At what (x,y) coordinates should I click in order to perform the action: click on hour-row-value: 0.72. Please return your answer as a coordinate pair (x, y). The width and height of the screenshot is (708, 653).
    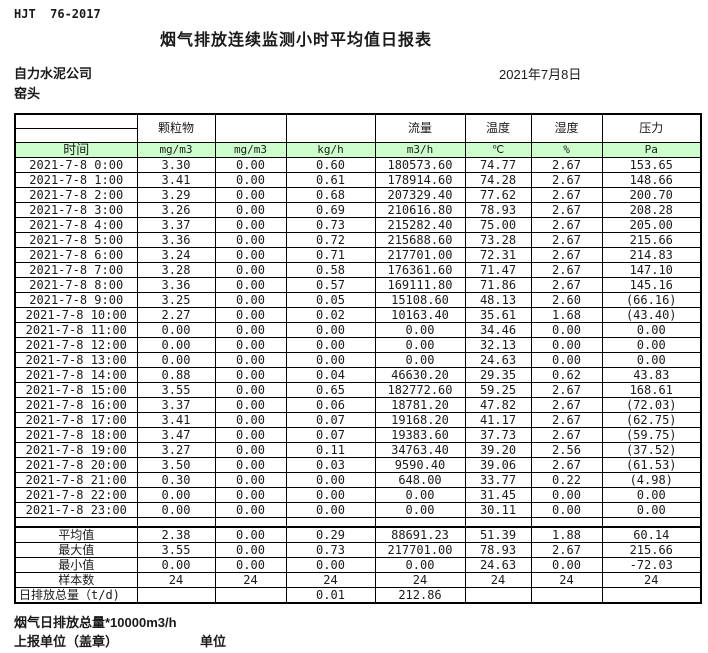
    Looking at the image, I should click on (330, 240).